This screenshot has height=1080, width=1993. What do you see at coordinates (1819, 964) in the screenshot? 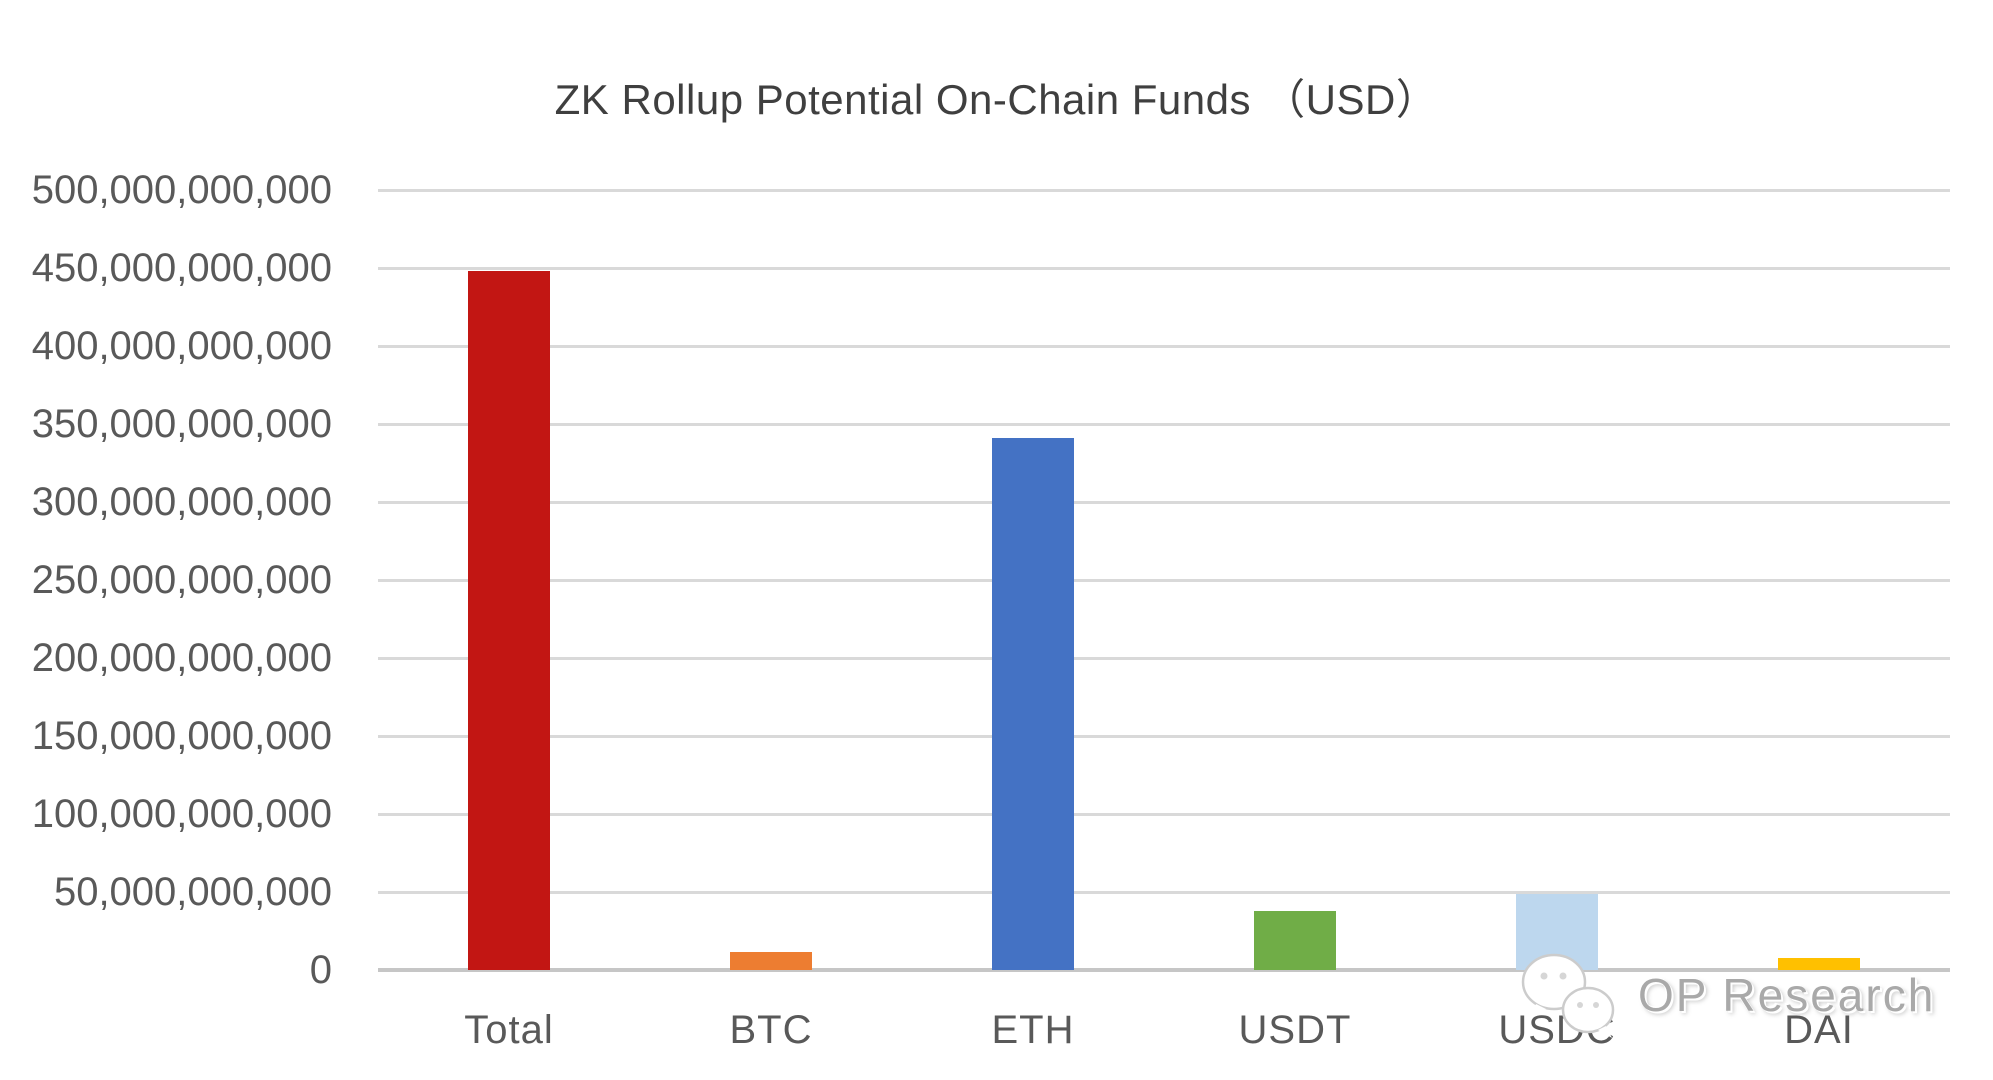
I see `bar-dai` at bounding box center [1819, 964].